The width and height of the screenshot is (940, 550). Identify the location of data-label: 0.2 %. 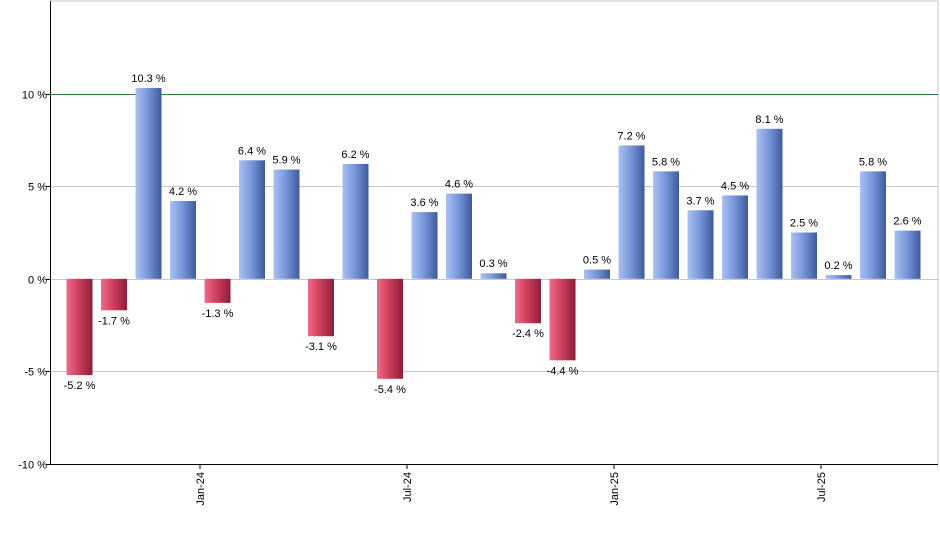
(838, 266).